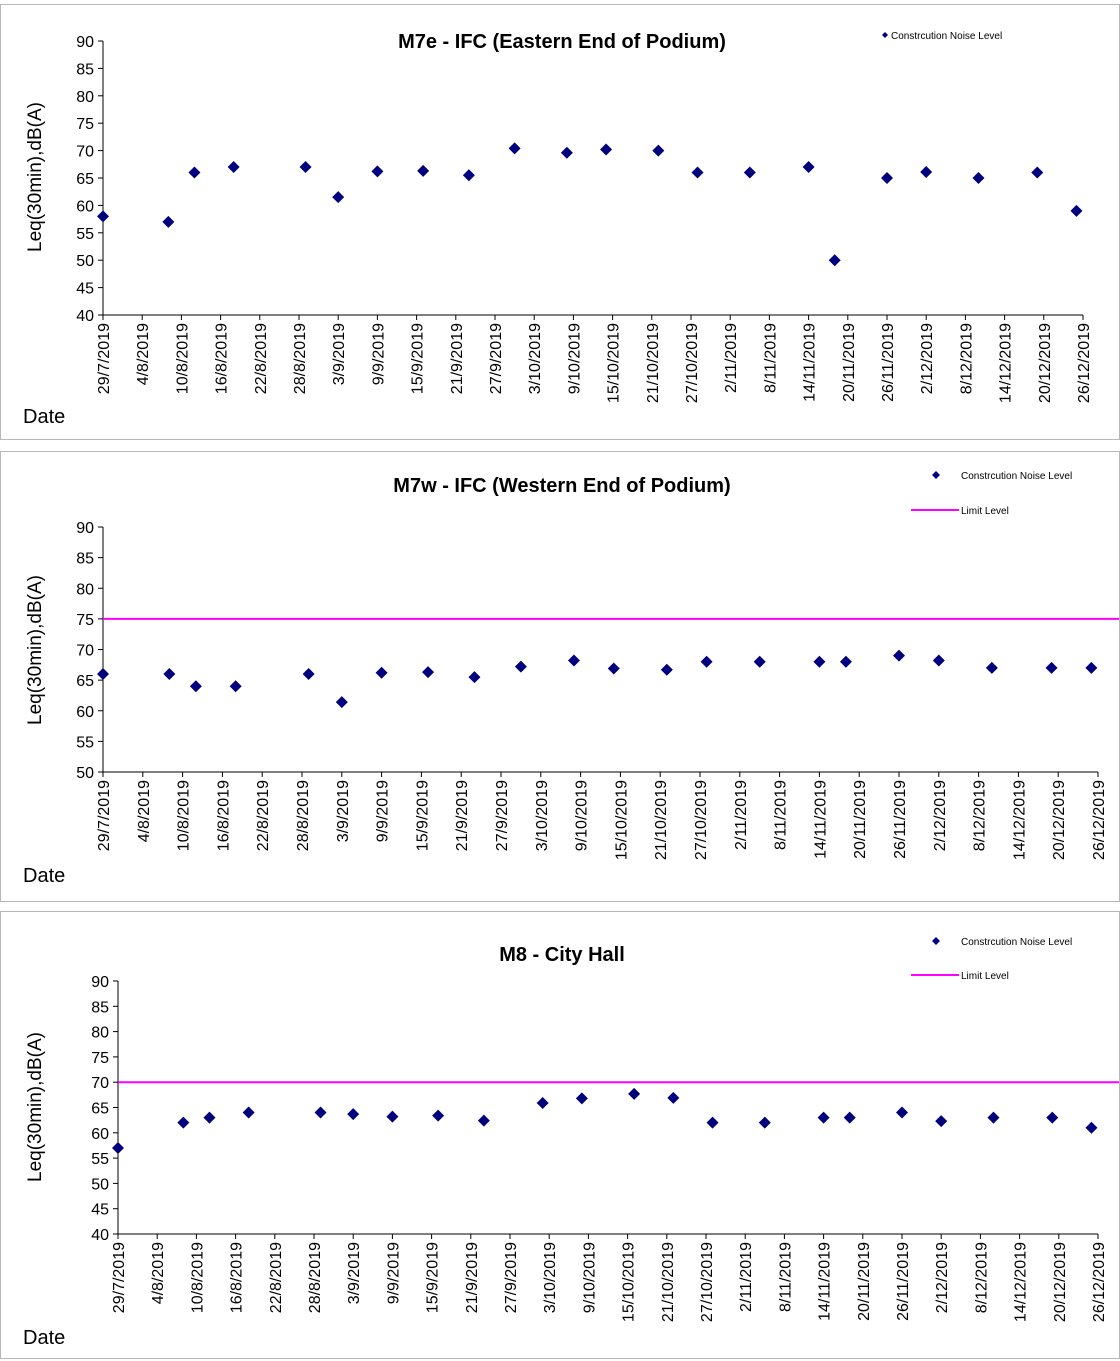 The image size is (1120, 1361). I want to click on x-tick-label: 15/9/2019, so click(422, 815).